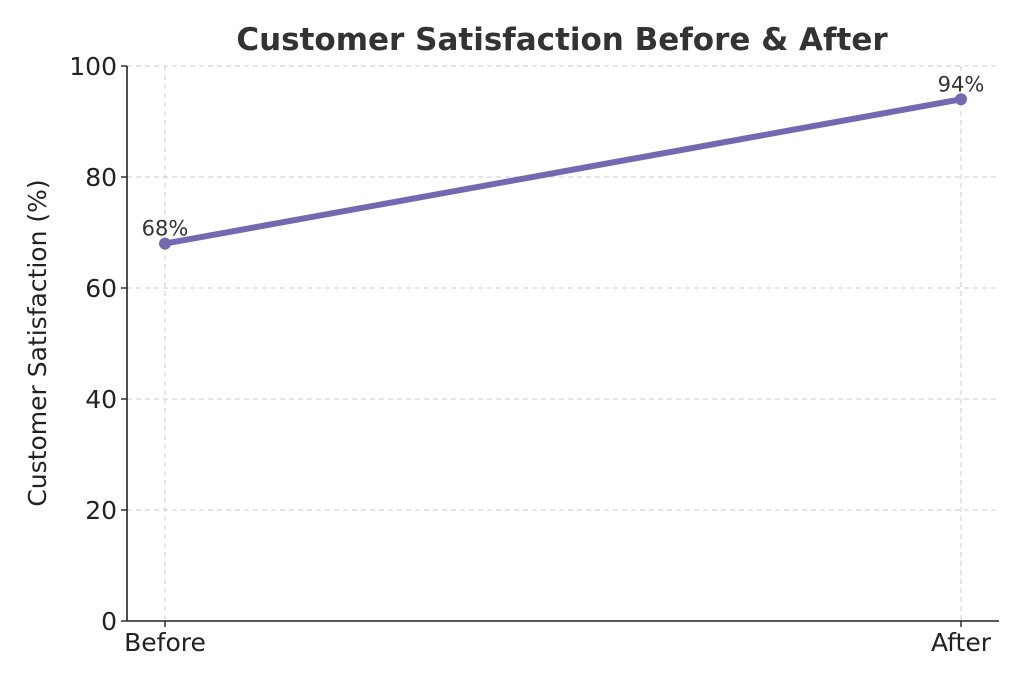 This screenshot has height=683, width=1024. Describe the element at coordinates (558, 639) in the screenshot. I see `x-axis-ticks: Before After` at that location.